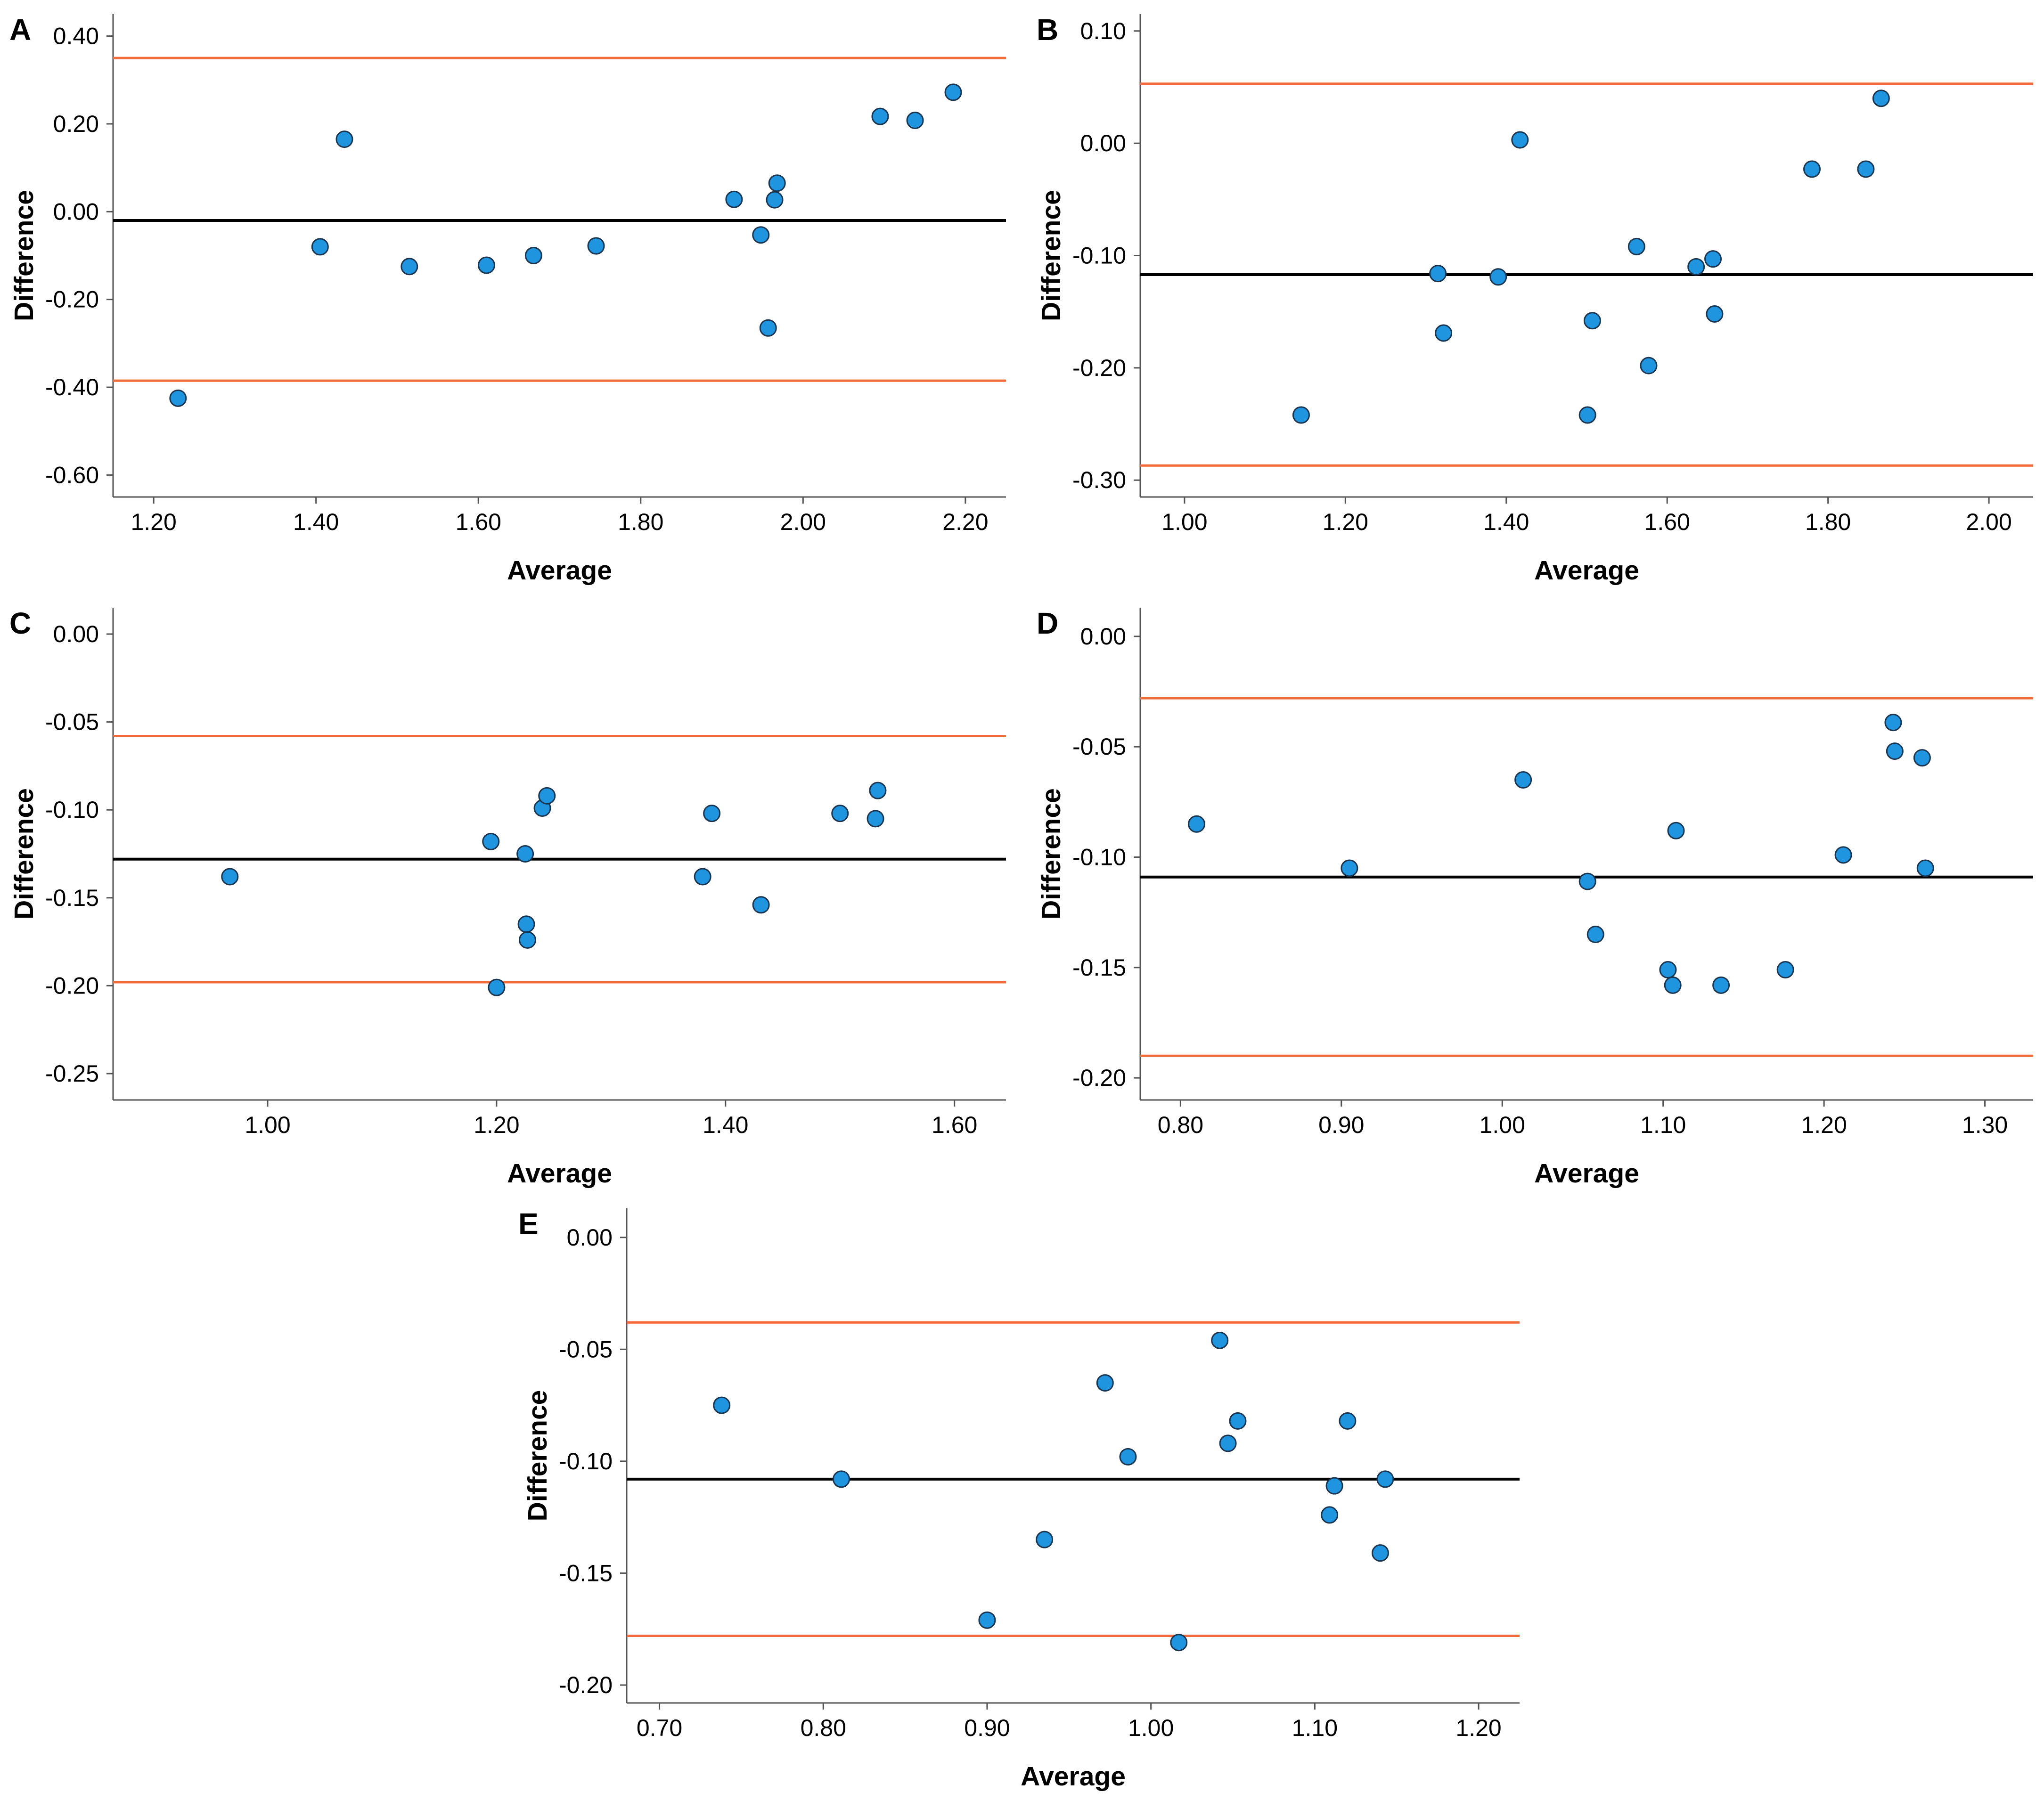 This screenshot has height=1800, width=2044. What do you see at coordinates (1099, 480) in the screenshot?
I see `y-tick-label: -0.30` at bounding box center [1099, 480].